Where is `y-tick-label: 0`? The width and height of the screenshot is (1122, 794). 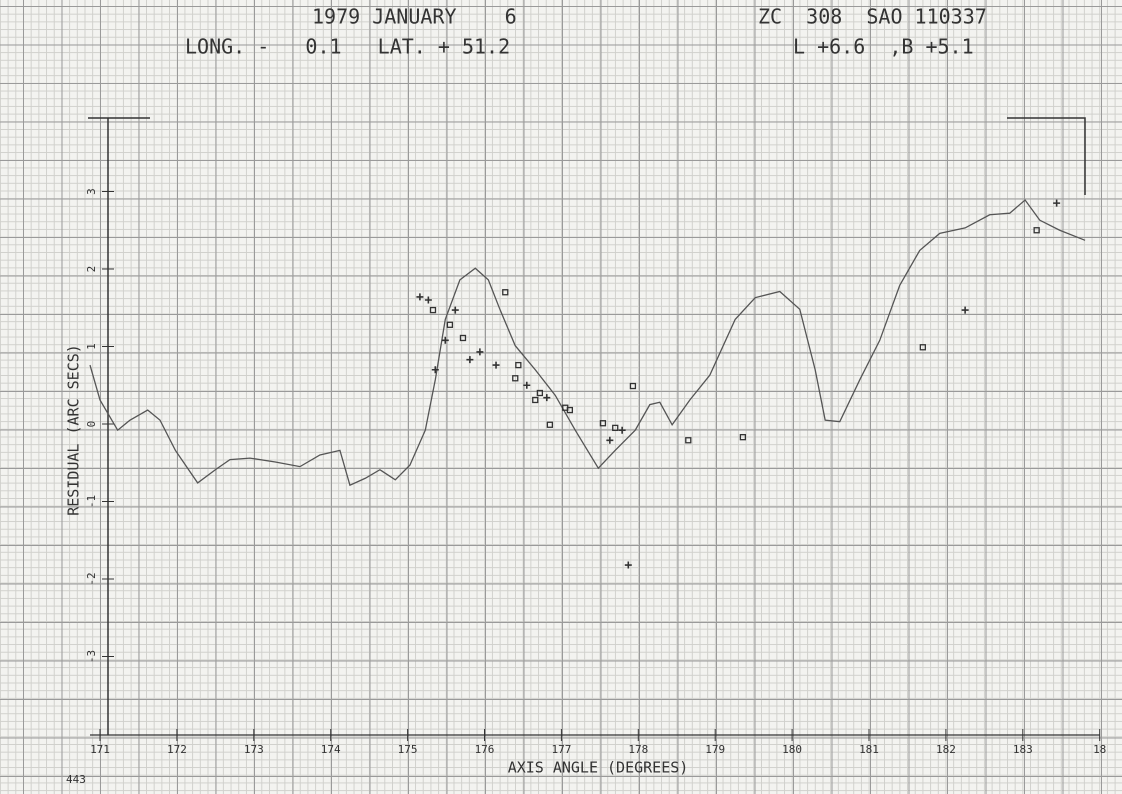
y-tick-label: 0 is located at coordinates (91, 424).